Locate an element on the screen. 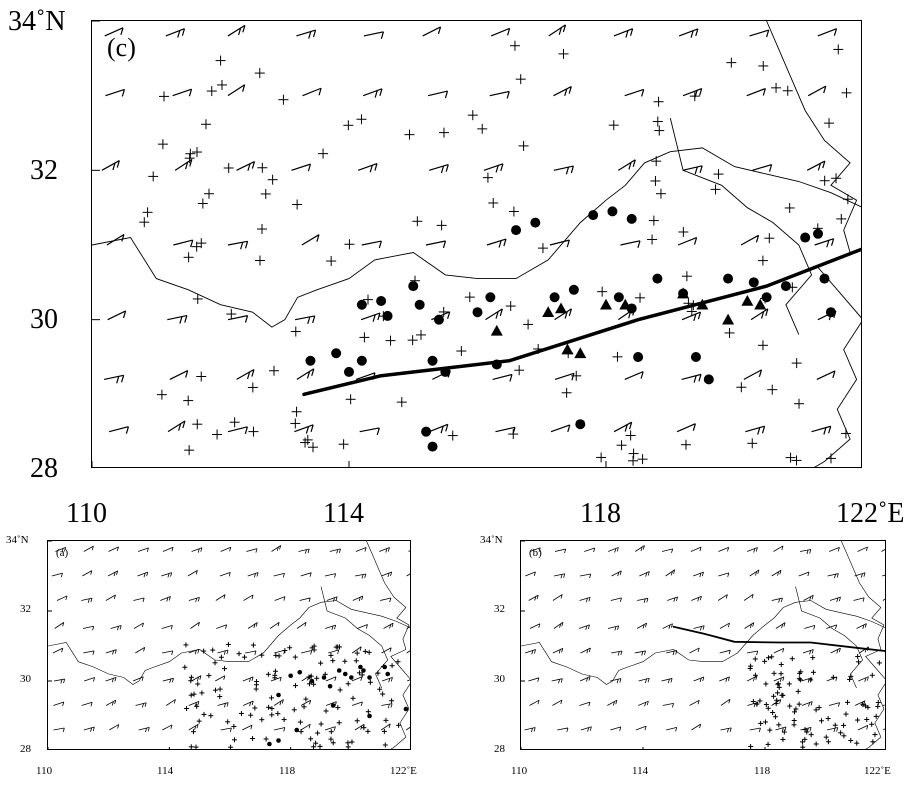 The image size is (923, 786). front-line is located at coordinates (778, 638).